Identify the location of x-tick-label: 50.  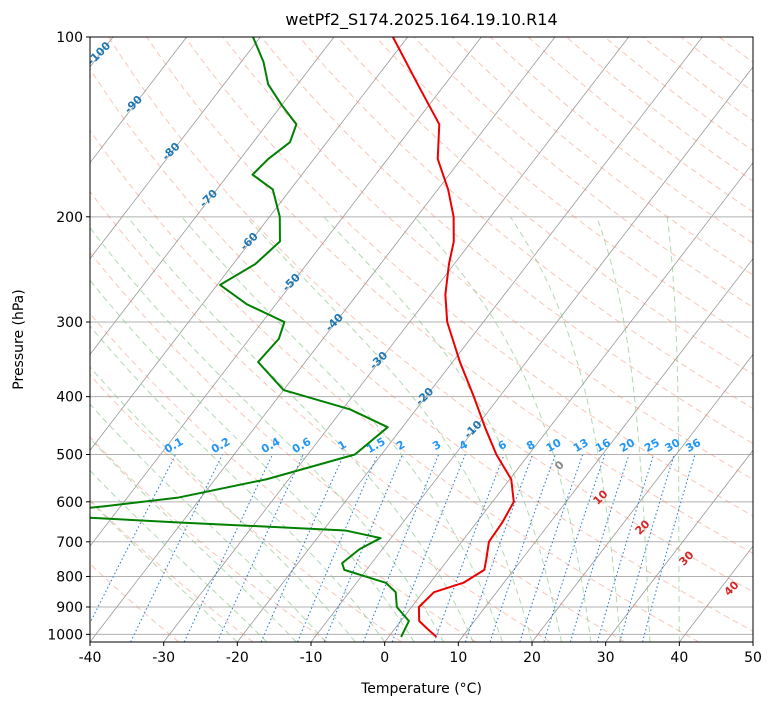
(753, 658).